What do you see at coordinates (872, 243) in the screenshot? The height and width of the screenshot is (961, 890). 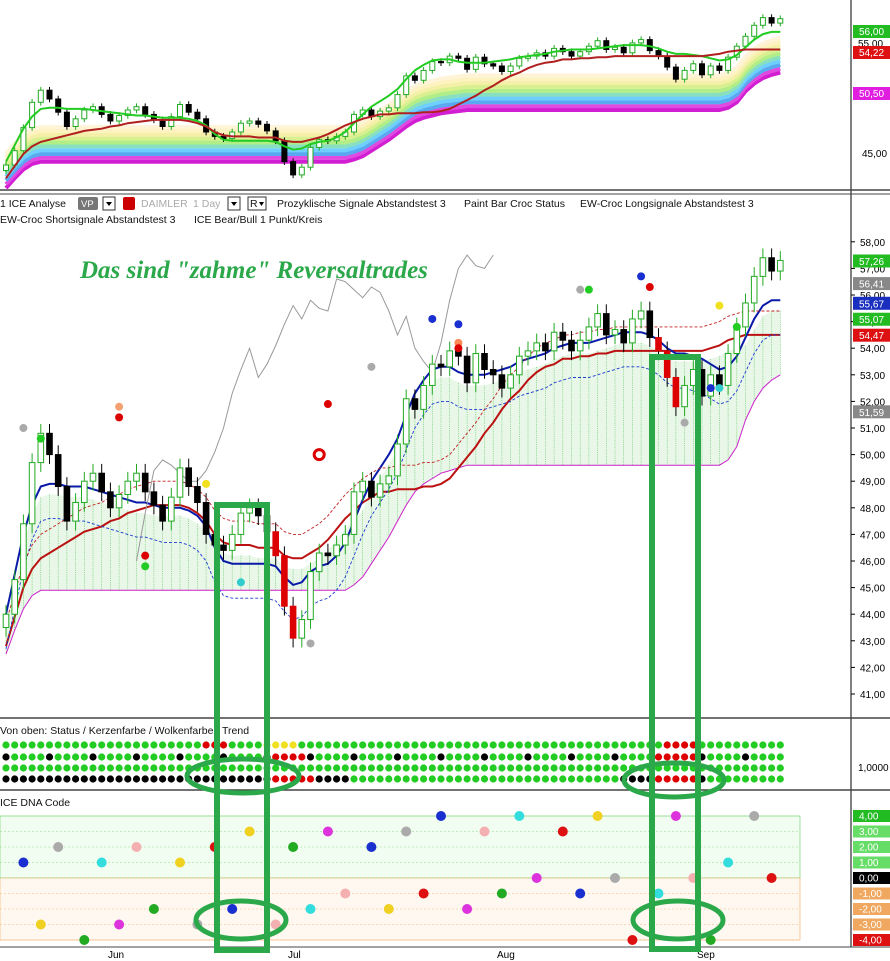 I see `price-tick: 58,00` at bounding box center [872, 243].